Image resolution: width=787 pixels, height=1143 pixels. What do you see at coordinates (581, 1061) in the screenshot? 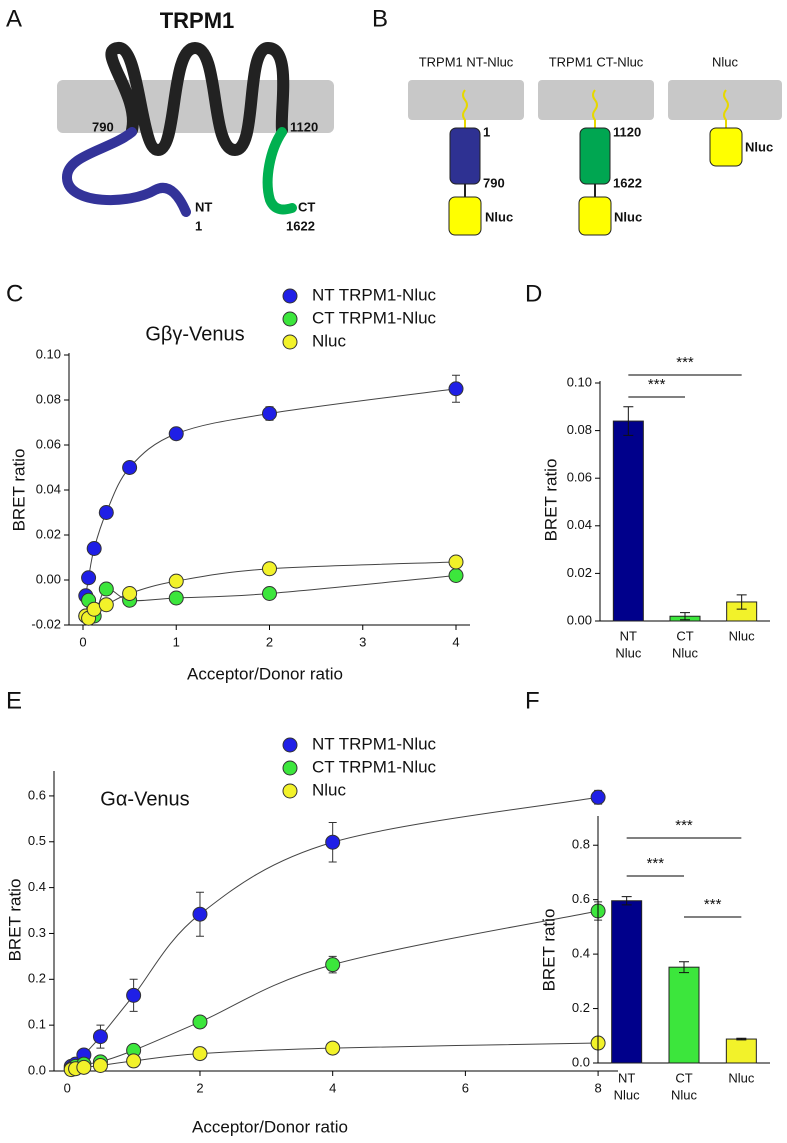
I see `y-tick-label: 0.0` at bounding box center [581, 1061].